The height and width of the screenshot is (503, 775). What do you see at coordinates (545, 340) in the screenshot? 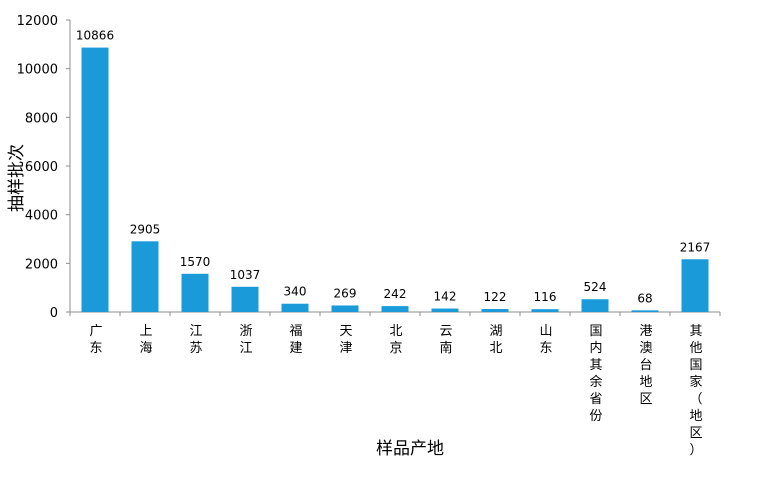
I see `x-tick-label: 山东` at bounding box center [545, 340].